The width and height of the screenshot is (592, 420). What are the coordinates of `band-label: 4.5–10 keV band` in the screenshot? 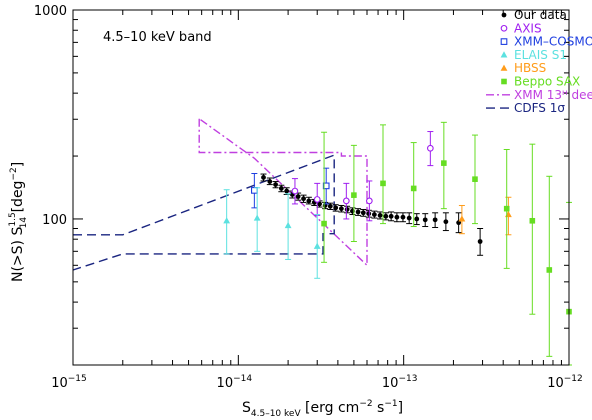 It's located at (157, 37).